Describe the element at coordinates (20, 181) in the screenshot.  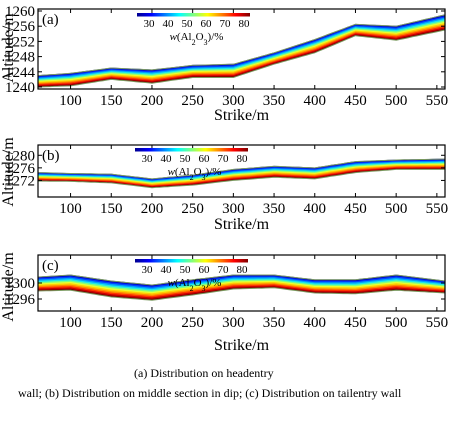
I see `y-tick-label: 1272` at that location.